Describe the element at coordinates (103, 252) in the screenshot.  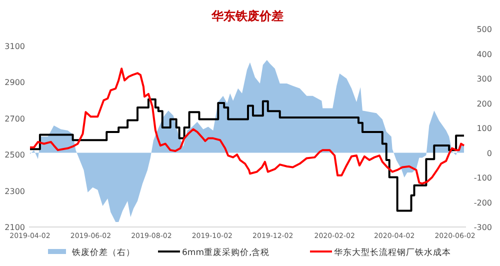
I see `legend-label: 铁废价差（右）` at that location.